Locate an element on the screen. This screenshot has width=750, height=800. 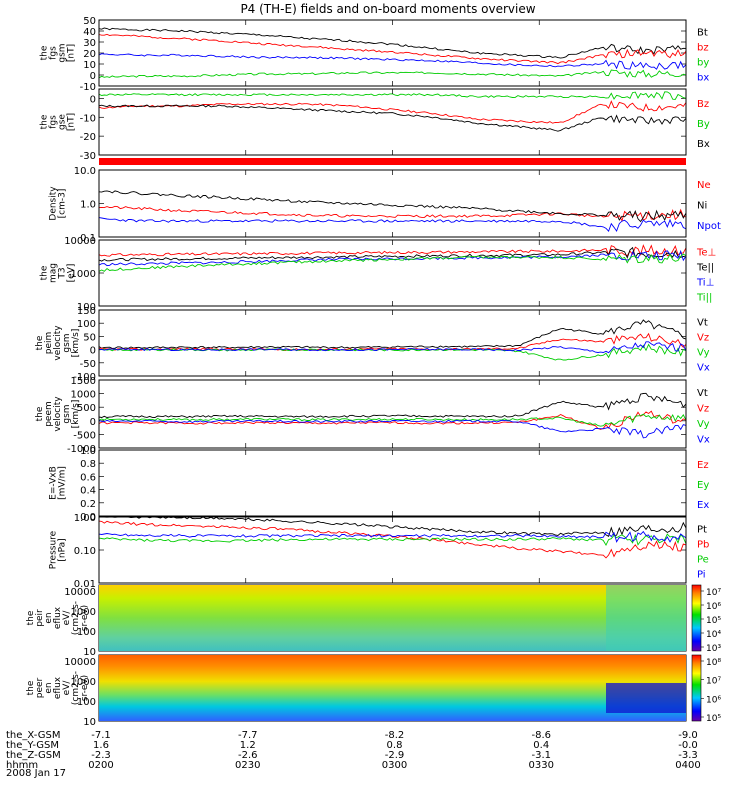
panel-efield: 1.0 0.8 0.6 0.4 0.2 0.0 E=-VxB [mV/m] Ez Ey Ex is located at coordinates (379, 484).